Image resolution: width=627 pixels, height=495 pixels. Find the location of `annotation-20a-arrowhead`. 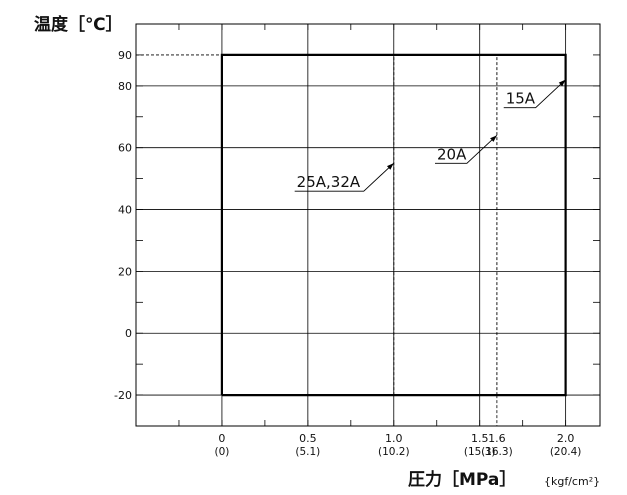

annotation-20a-arrowhead is located at coordinates (493, 138).